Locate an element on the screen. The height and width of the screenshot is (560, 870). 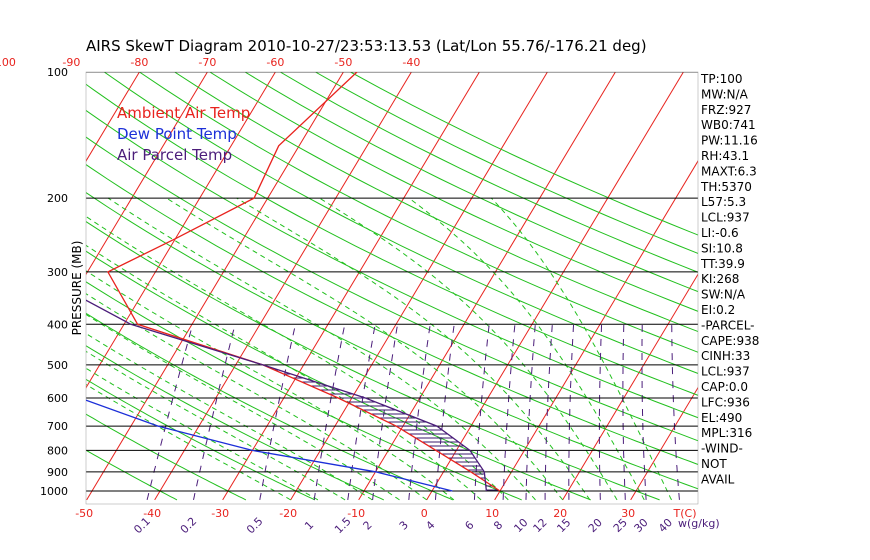
y-axis-label: PRESSURE (MB) is located at coordinates (77, 288).